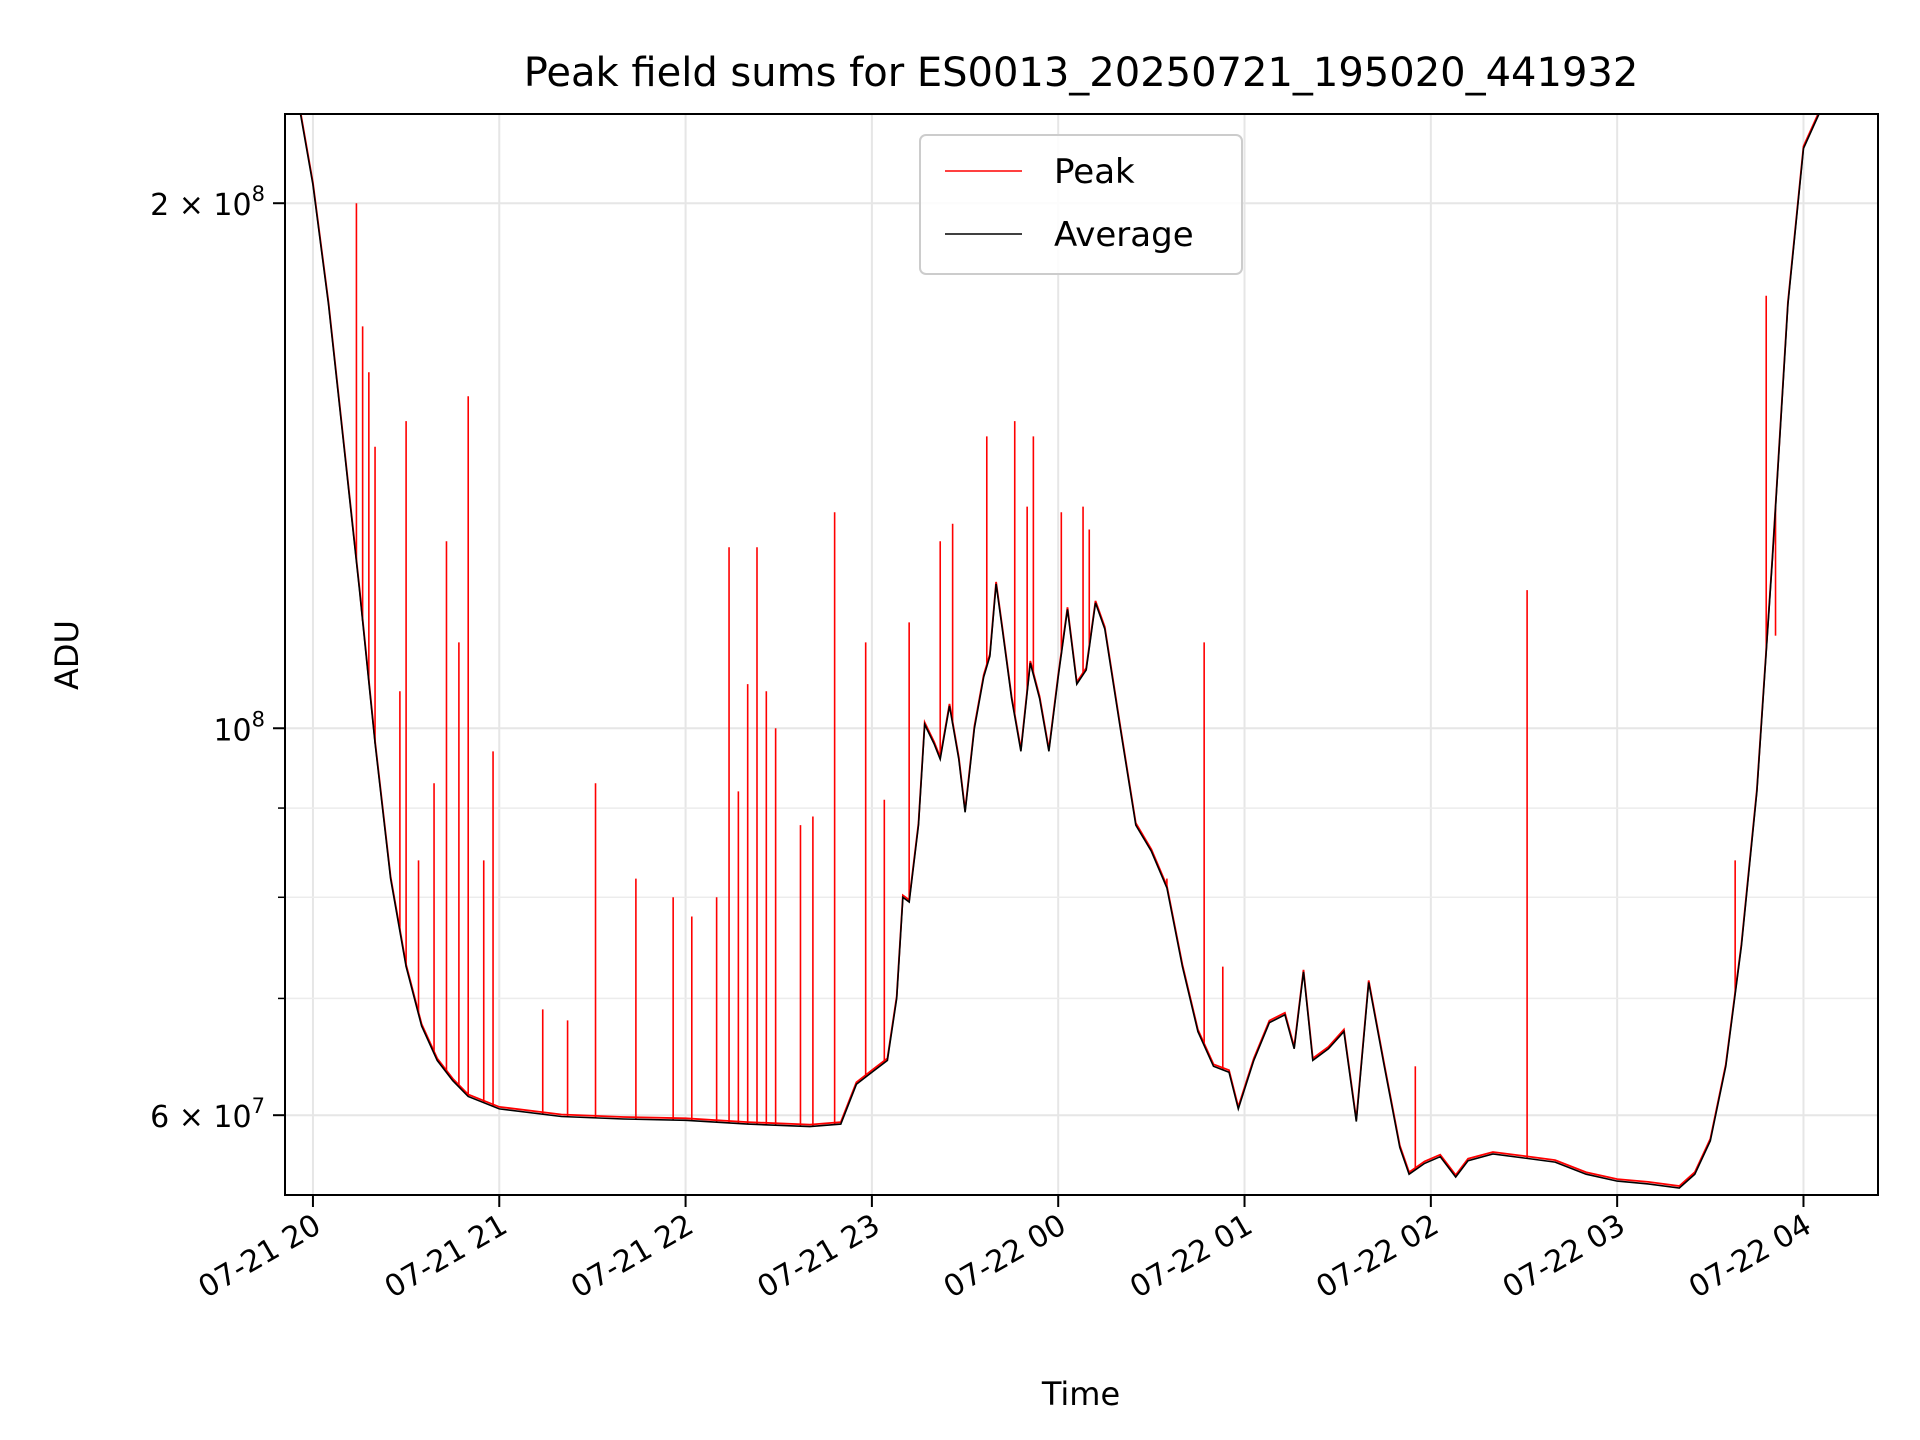 The width and height of the screenshot is (1920, 1440). Describe the element at coordinates (632, 1257) in the screenshot. I see `x-tick-label: 07-21 22` at that location.